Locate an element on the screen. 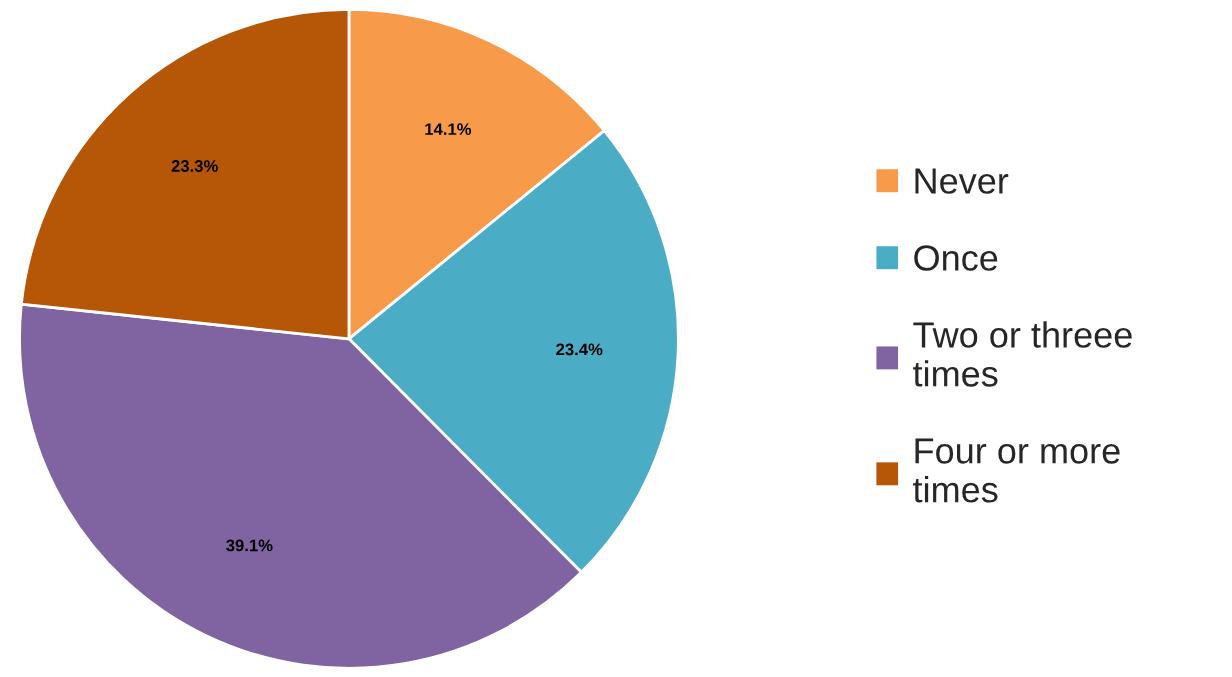  legend-label: Once is located at coordinates (956, 258).